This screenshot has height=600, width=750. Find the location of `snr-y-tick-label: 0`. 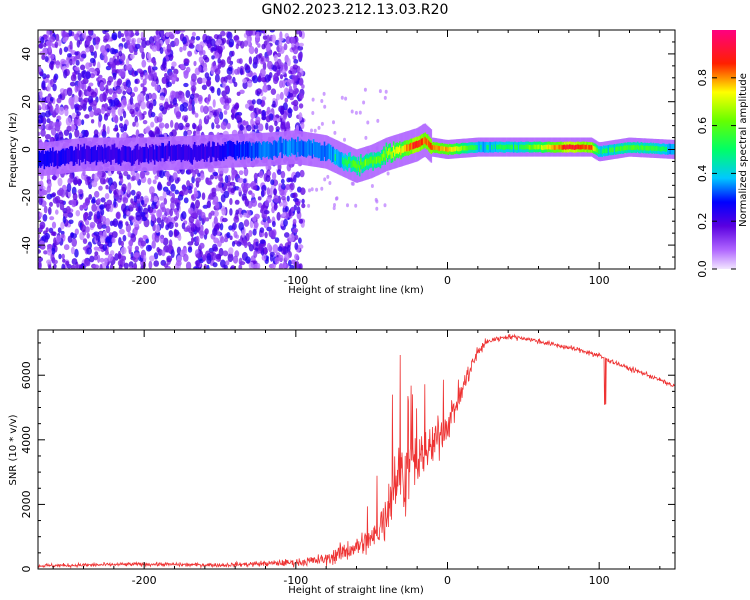

snr-y-tick-label: 0 is located at coordinates (26, 569).